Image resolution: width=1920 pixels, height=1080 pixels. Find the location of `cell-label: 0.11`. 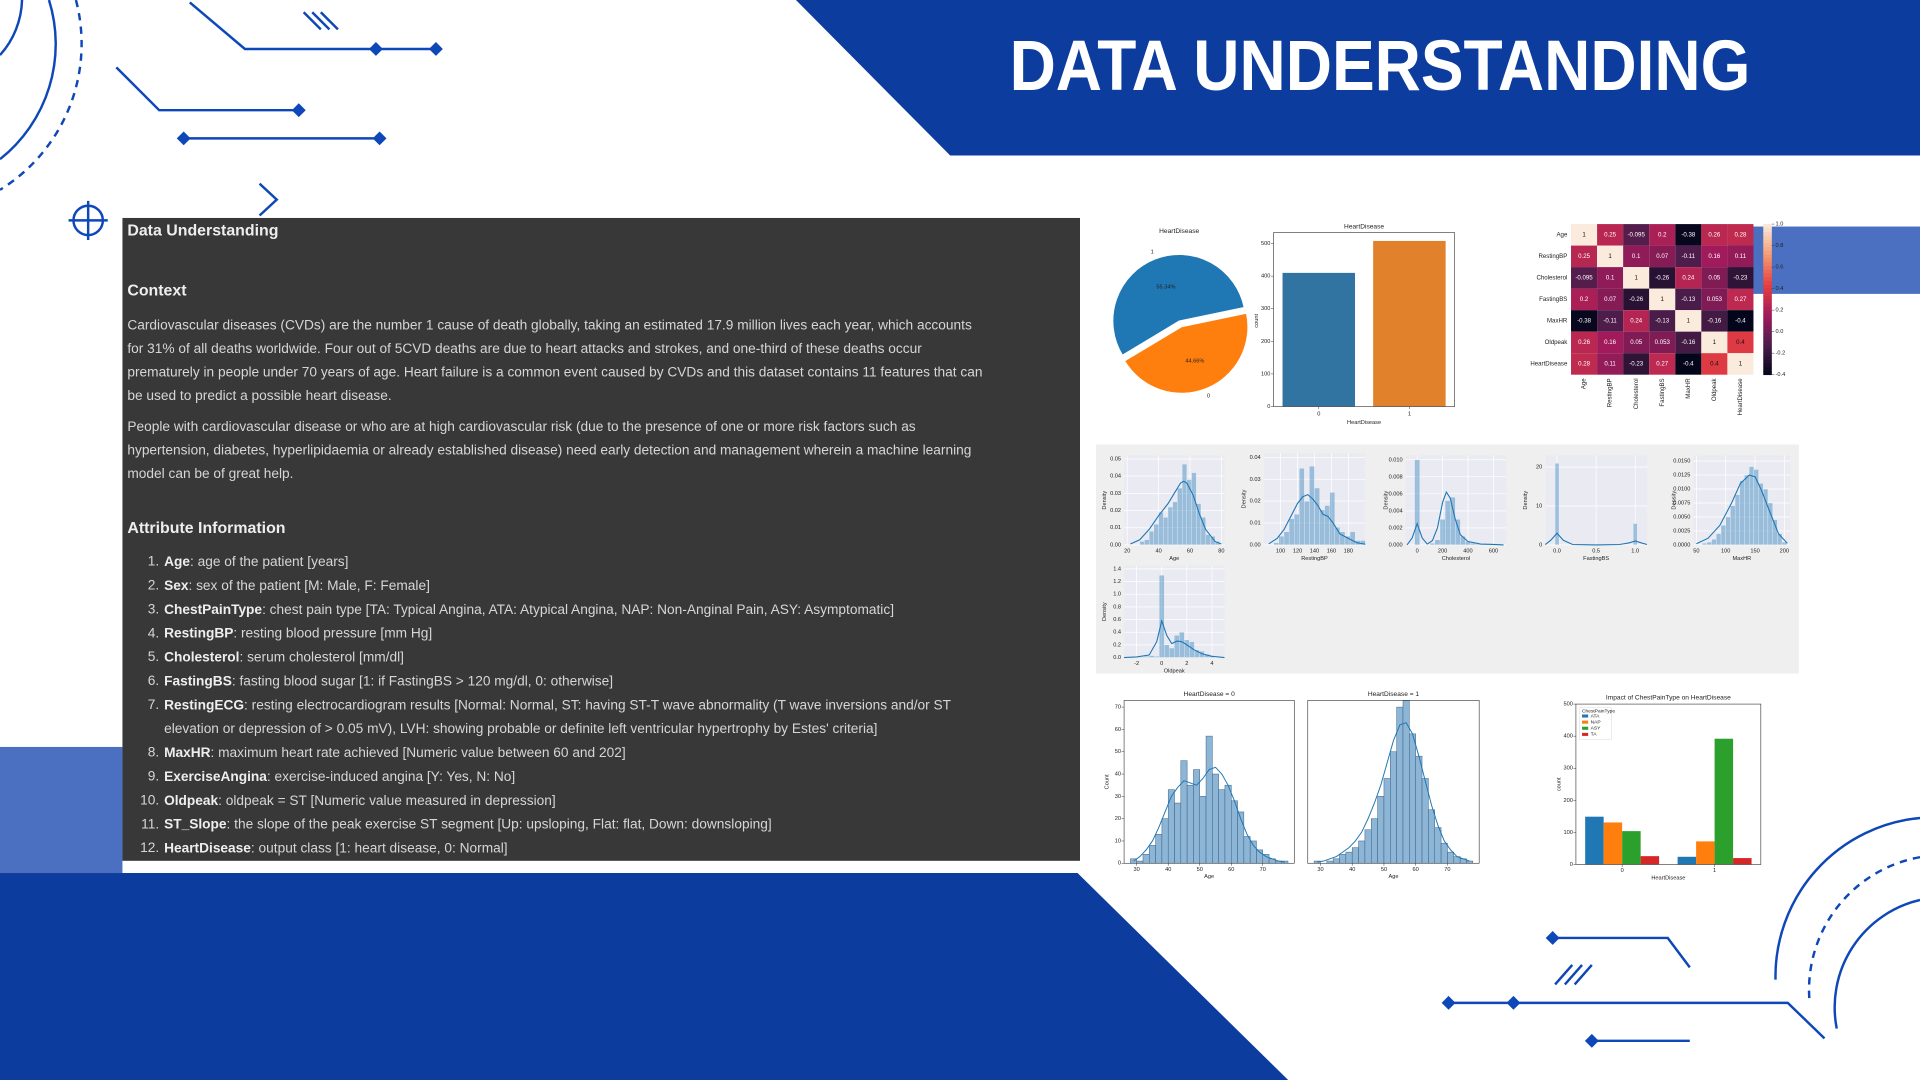

cell-label: 0.11 is located at coordinates (1610, 364).